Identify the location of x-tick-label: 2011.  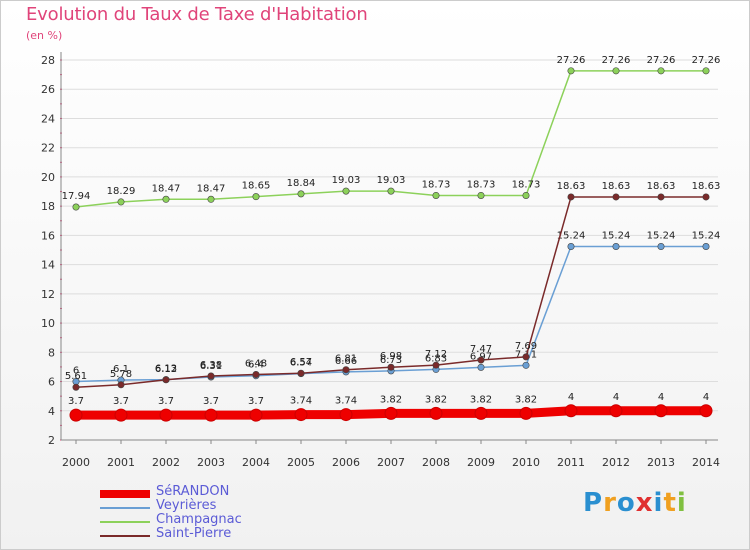
(571, 462).